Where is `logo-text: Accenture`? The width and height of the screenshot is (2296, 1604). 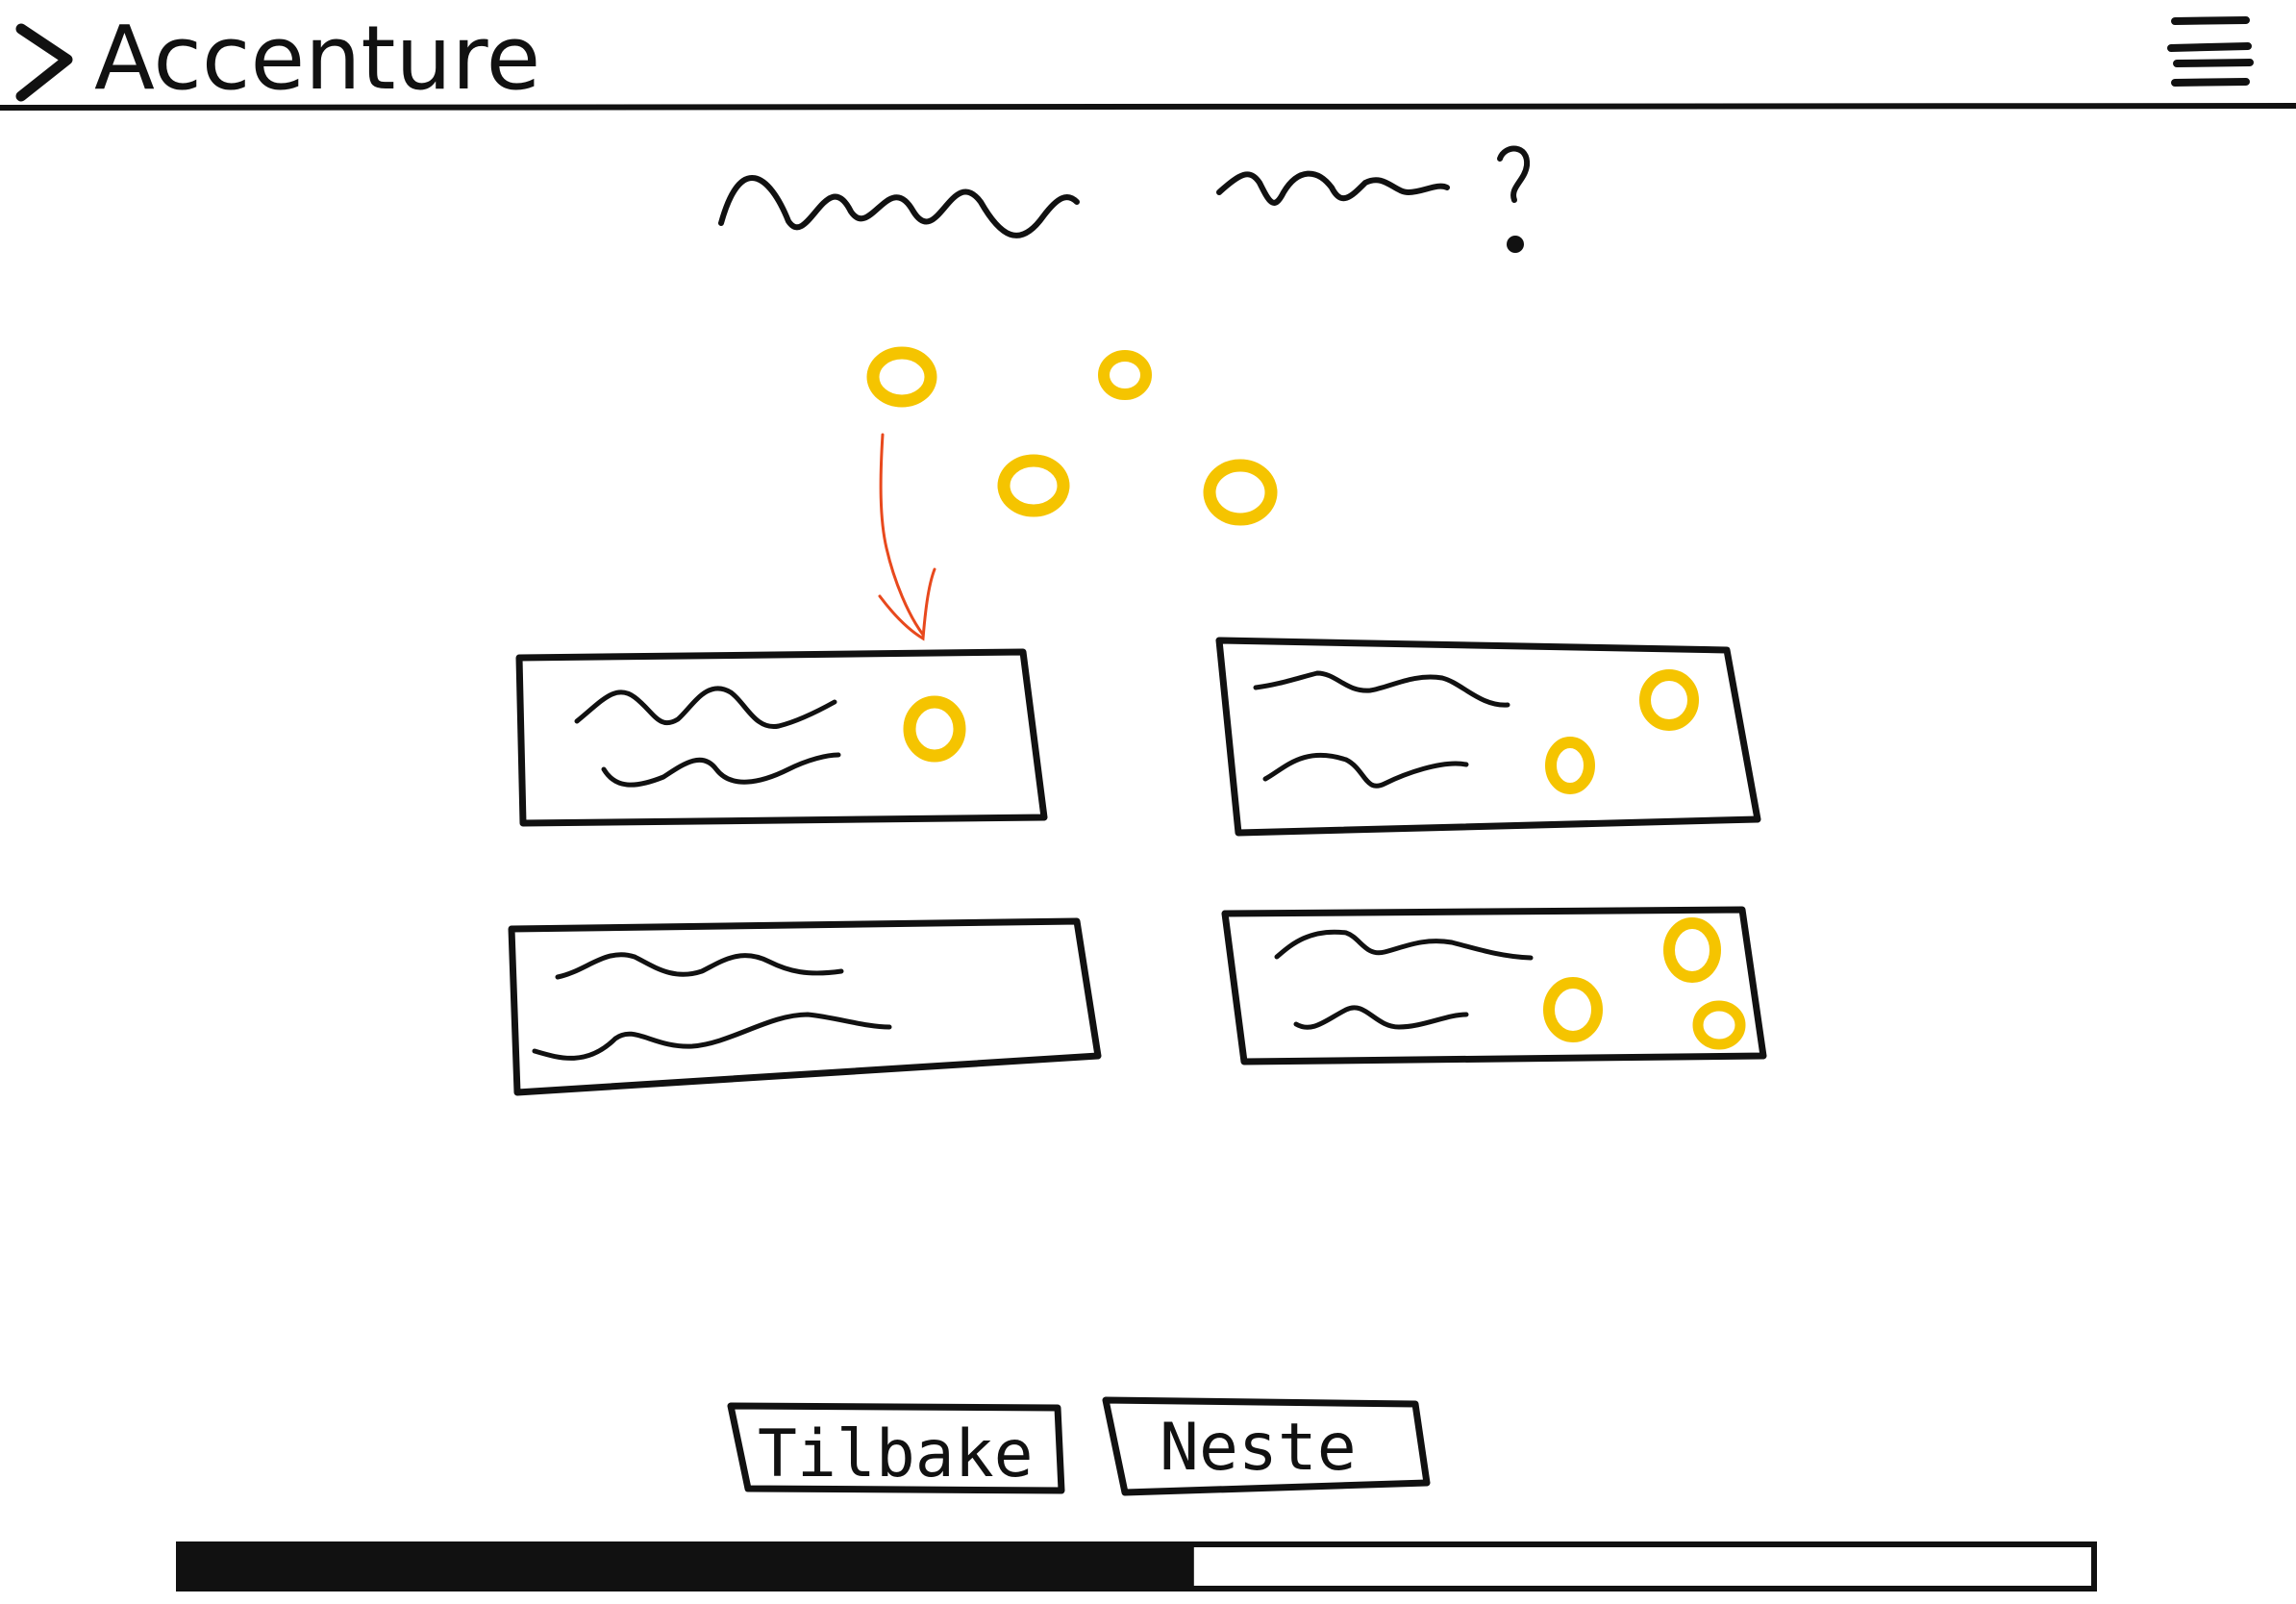 logo-text: Accenture is located at coordinates (317, 58).